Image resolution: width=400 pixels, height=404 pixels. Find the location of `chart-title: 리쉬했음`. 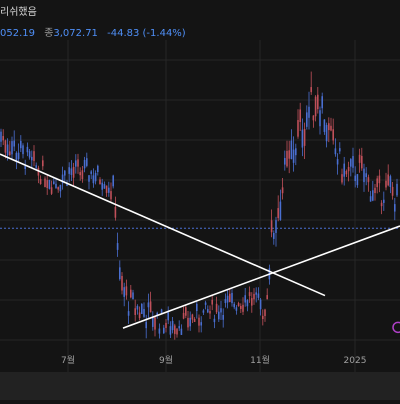

chart-title: 리쉬했음 is located at coordinates (18, 12).